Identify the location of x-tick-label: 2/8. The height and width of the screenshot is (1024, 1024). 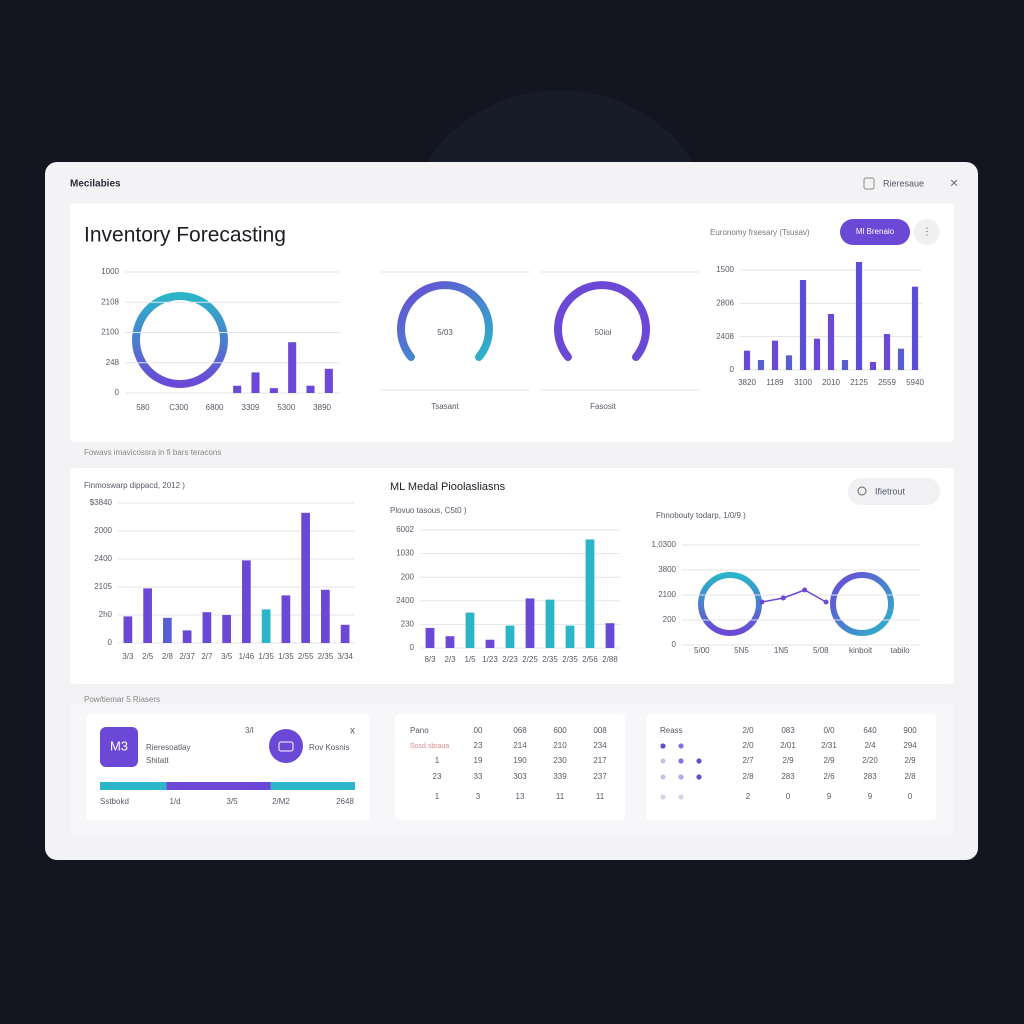
(168, 656).